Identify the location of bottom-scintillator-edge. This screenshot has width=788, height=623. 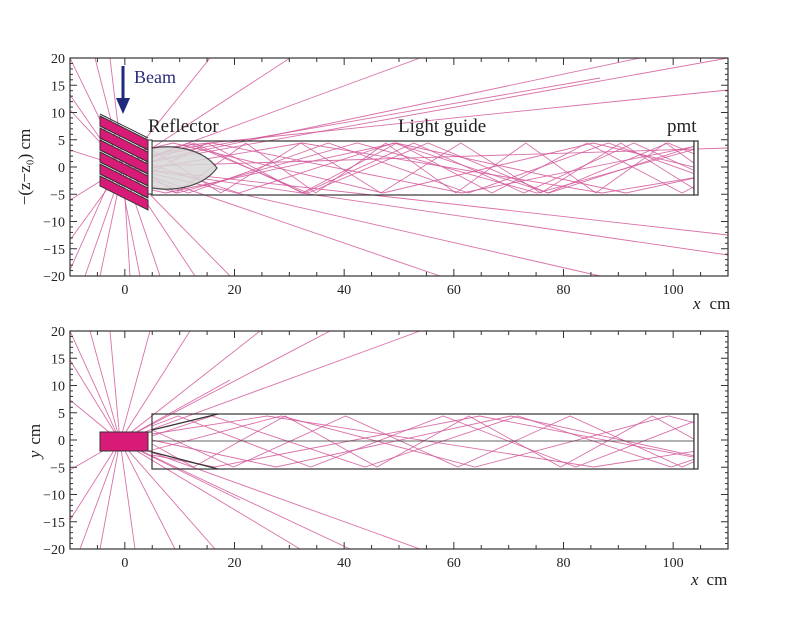
(150, 441).